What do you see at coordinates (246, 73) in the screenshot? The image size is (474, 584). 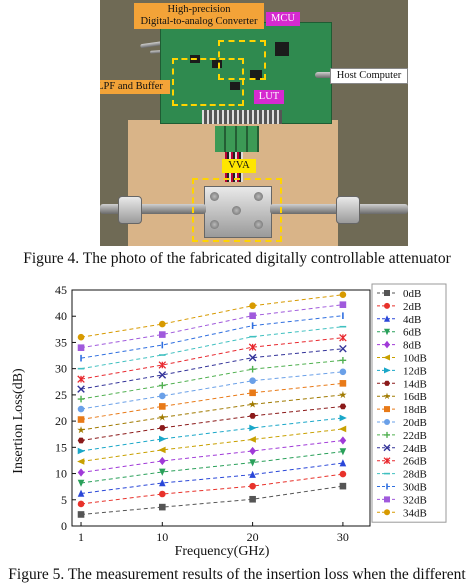 I see `green-pcb` at bounding box center [246, 73].